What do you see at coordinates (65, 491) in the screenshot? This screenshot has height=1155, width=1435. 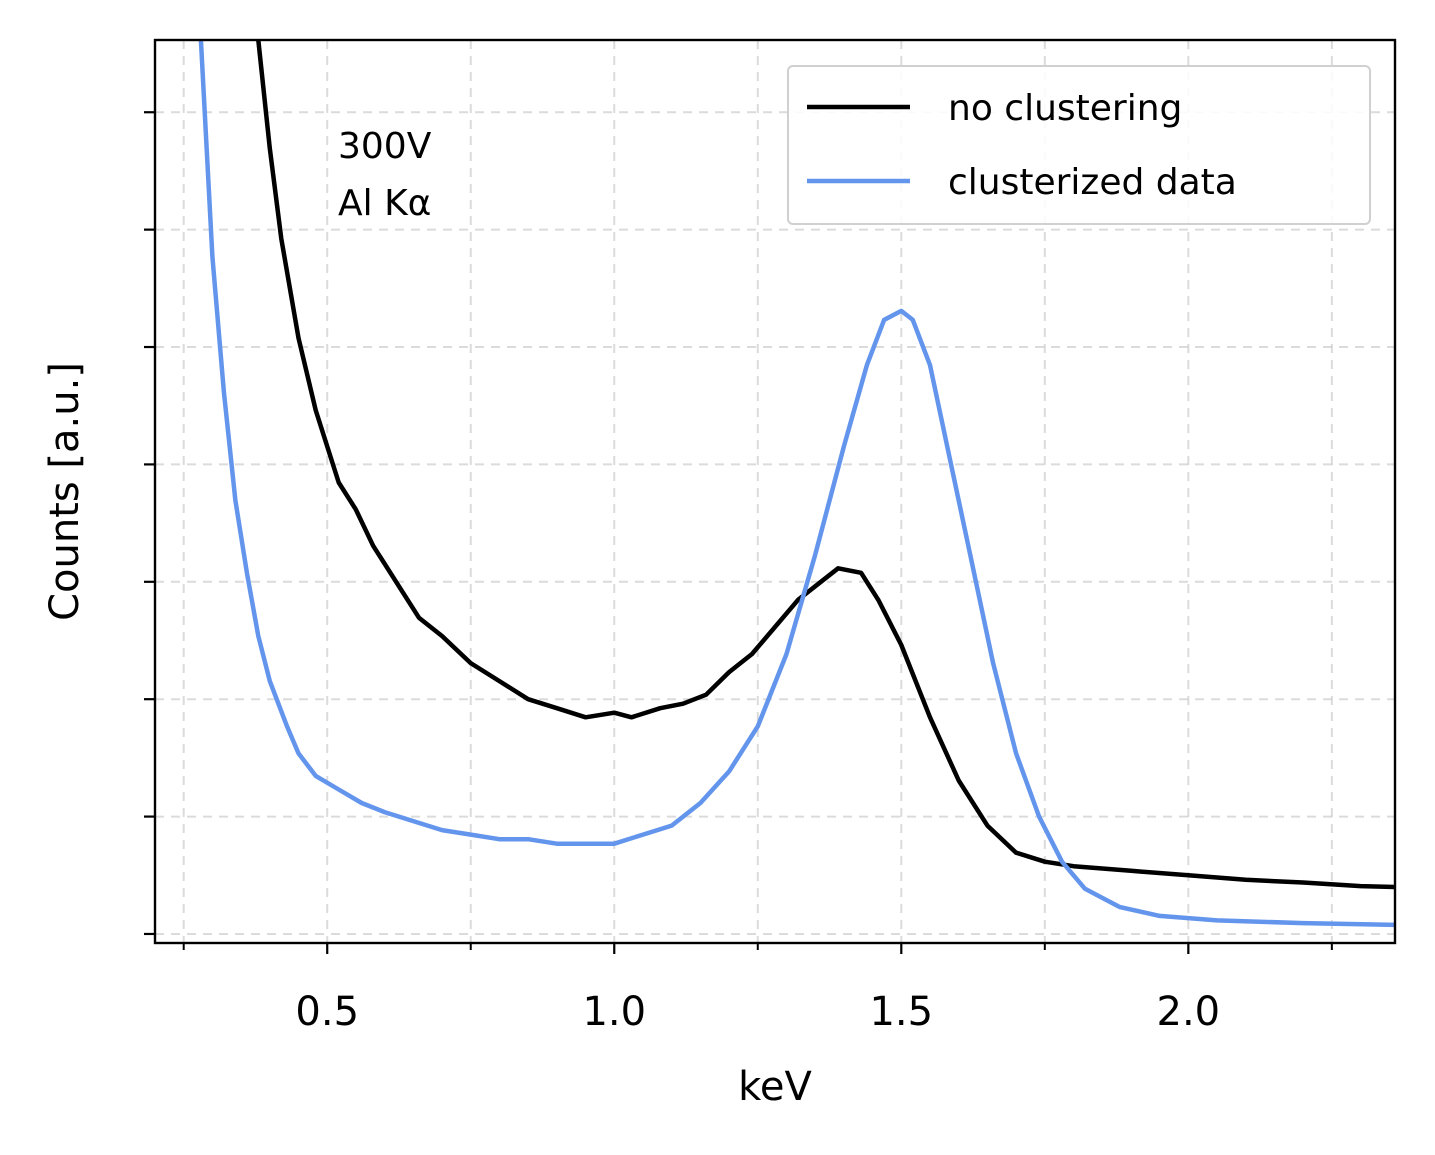 I see `y-axis-label: Counts [a.u.]` at bounding box center [65, 491].